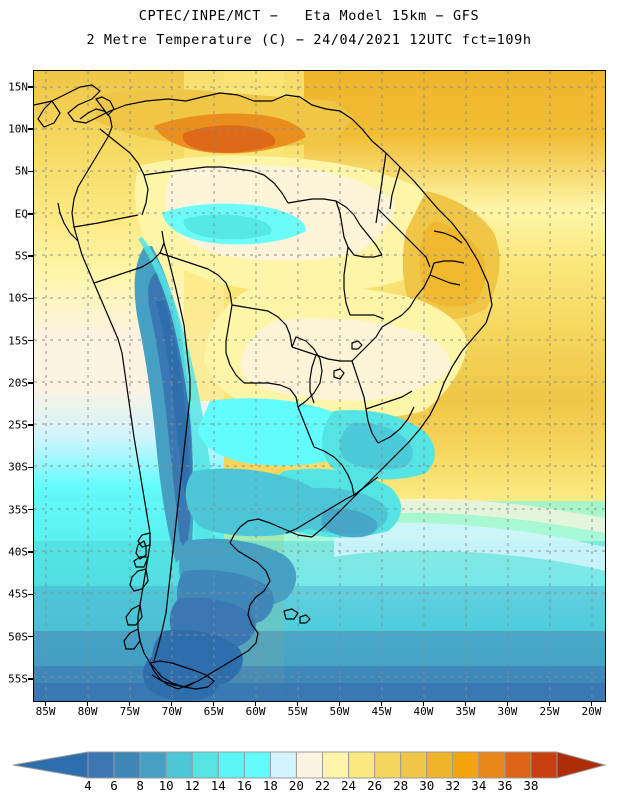  I want to click on longitude-tick-40W: 40W, so click(423, 711).